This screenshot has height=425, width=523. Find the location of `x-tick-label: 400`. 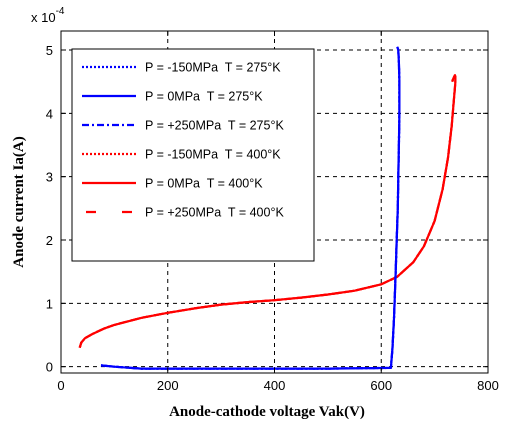

x-tick-label: 400 is located at coordinates (275, 385).